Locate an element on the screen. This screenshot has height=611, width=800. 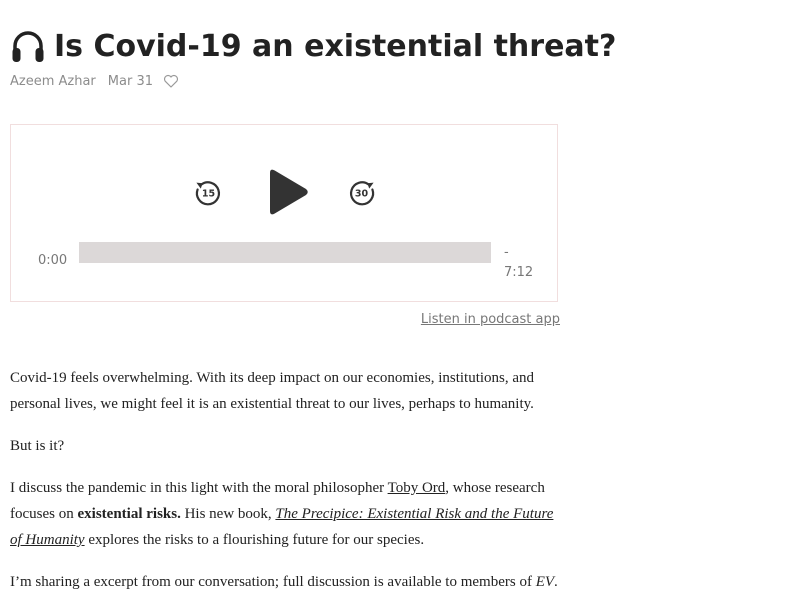
post-meta: Azeem Azhar Mar 31 is located at coordinates (94, 81).